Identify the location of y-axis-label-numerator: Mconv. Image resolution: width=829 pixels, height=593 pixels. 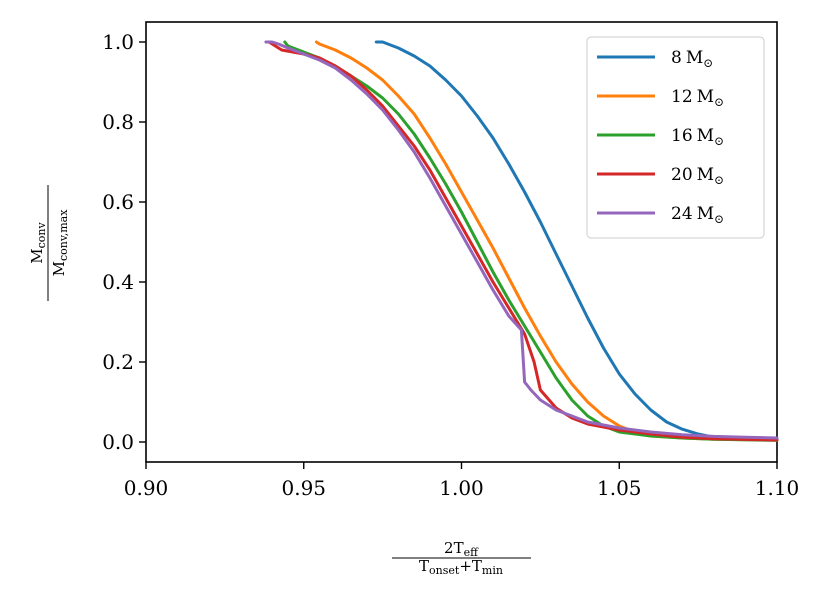
(38, 242).